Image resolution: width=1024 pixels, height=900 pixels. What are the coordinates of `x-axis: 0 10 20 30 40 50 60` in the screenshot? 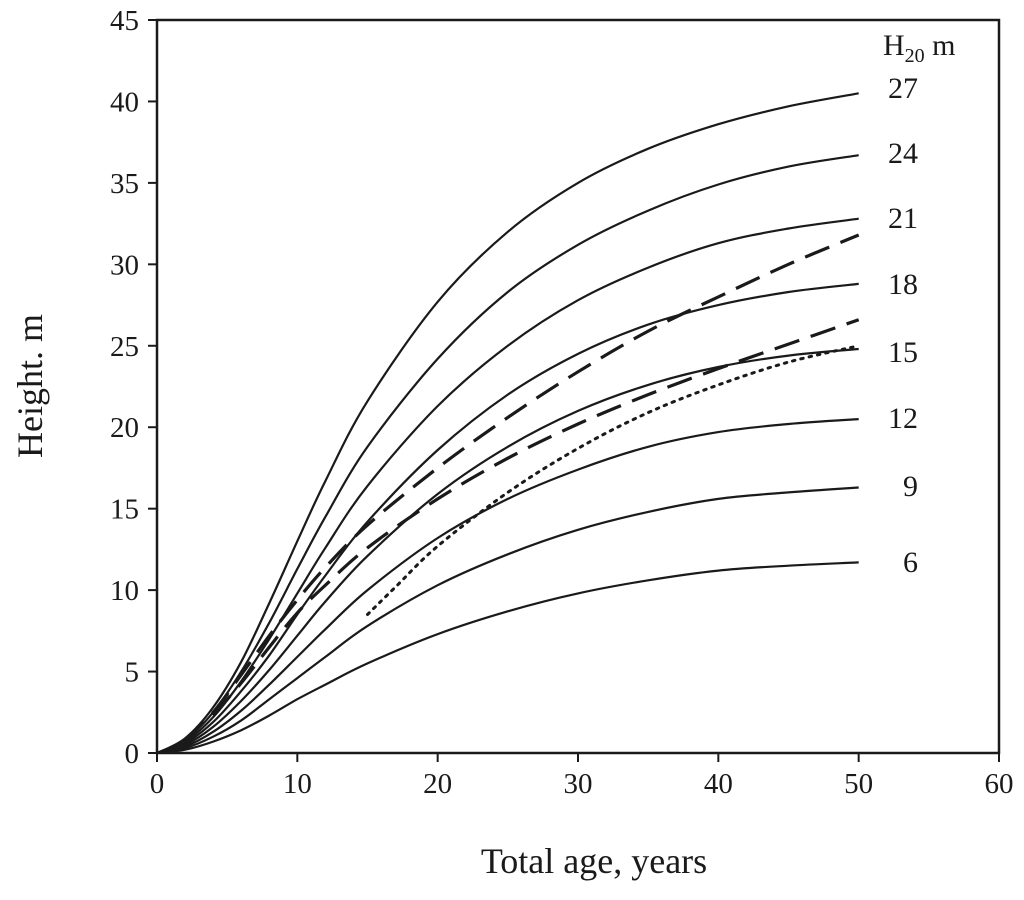 It's located at (582, 776).